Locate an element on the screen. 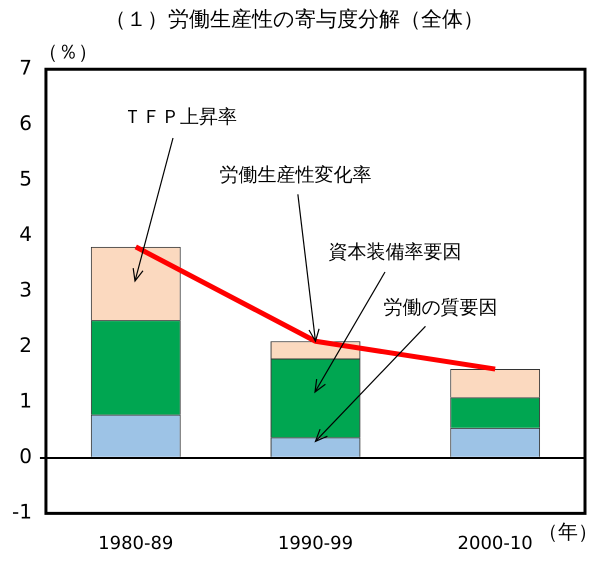  y-tick-label: 1 is located at coordinates (25, 400).